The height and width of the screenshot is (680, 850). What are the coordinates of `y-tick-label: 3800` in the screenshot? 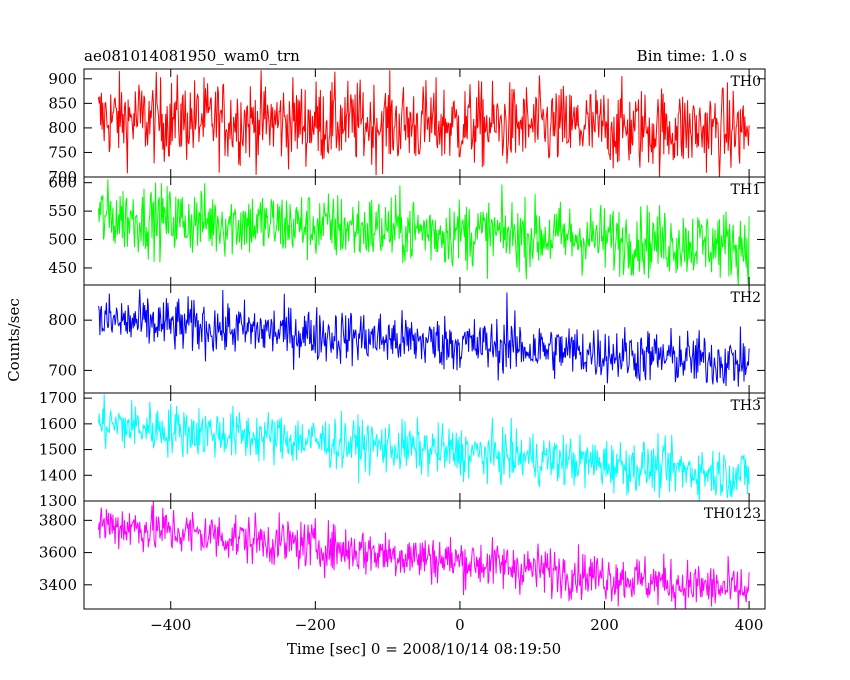 It's located at (58, 520).